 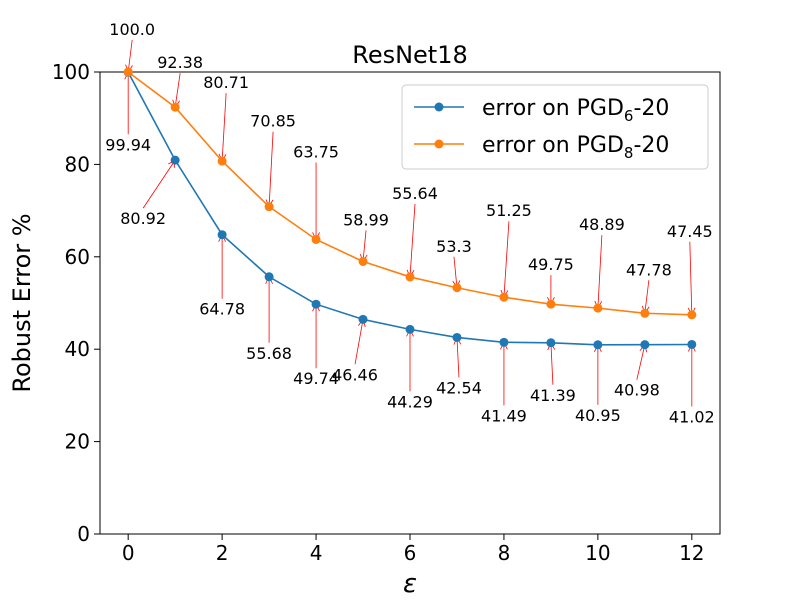 What do you see at coordinates (598, 415) in the screenshot?
I see `data-label: 40.95` at bounding box center [598, 415].